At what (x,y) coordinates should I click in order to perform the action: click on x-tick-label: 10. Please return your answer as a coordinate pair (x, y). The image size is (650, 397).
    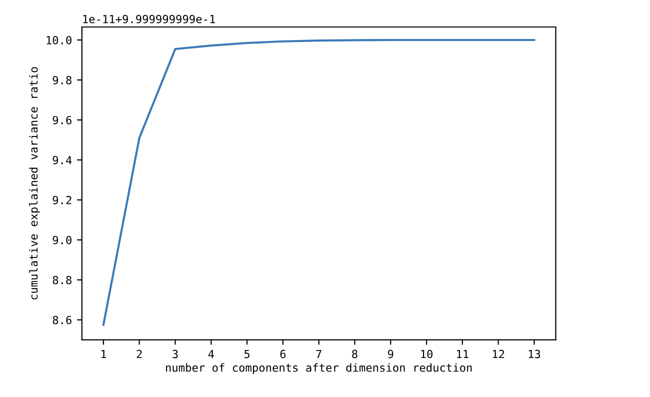
    Looking at the image, I should click on (426, 354).